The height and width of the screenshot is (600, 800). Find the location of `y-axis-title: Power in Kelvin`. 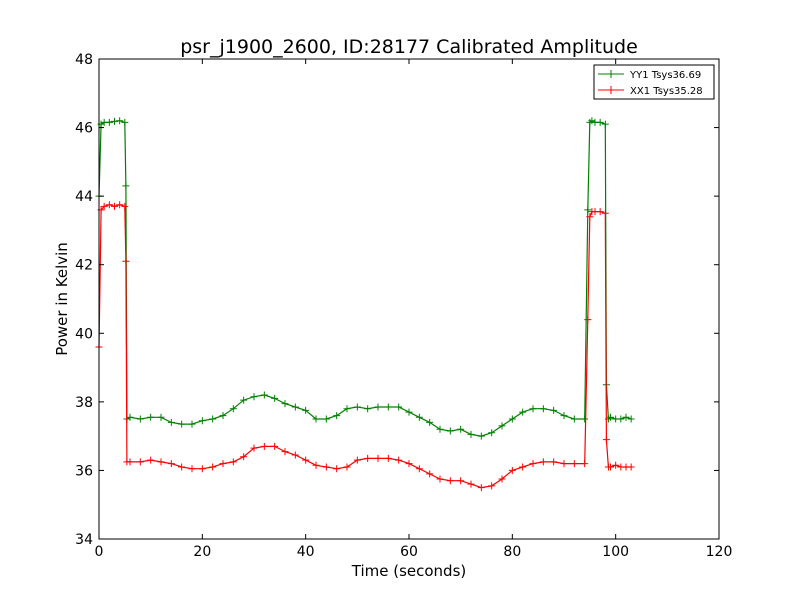

y-axis-title: Power in Kelvin is located at coordinates (62, 299).